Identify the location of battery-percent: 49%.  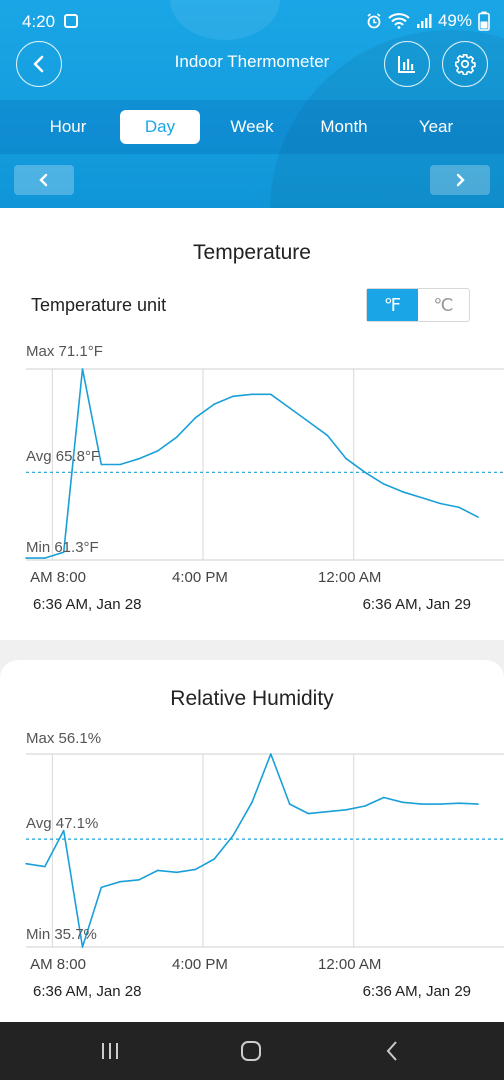
(454, 20).